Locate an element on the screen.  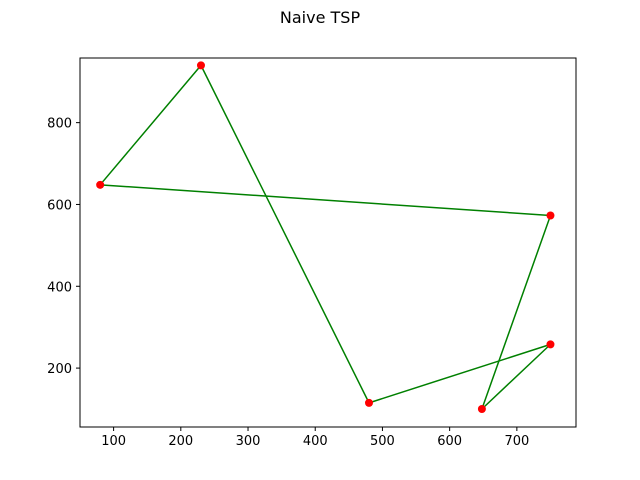
y-tick-label: 800 is located at coordinates (59, 124).